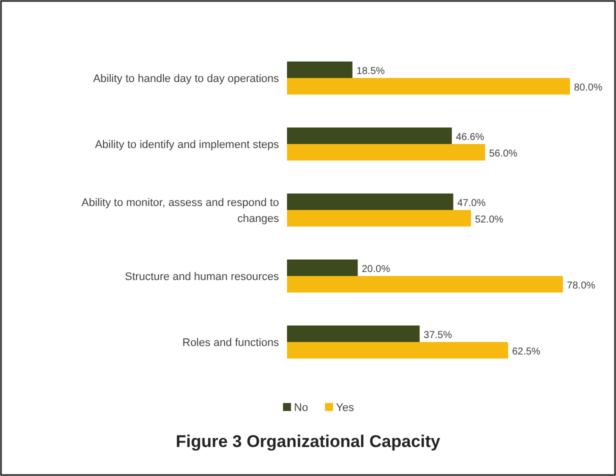  What do you see at coordinates (588, 88) in the screenshot?
I see `data-label: 80.0%` at bounding box center [588, 88].